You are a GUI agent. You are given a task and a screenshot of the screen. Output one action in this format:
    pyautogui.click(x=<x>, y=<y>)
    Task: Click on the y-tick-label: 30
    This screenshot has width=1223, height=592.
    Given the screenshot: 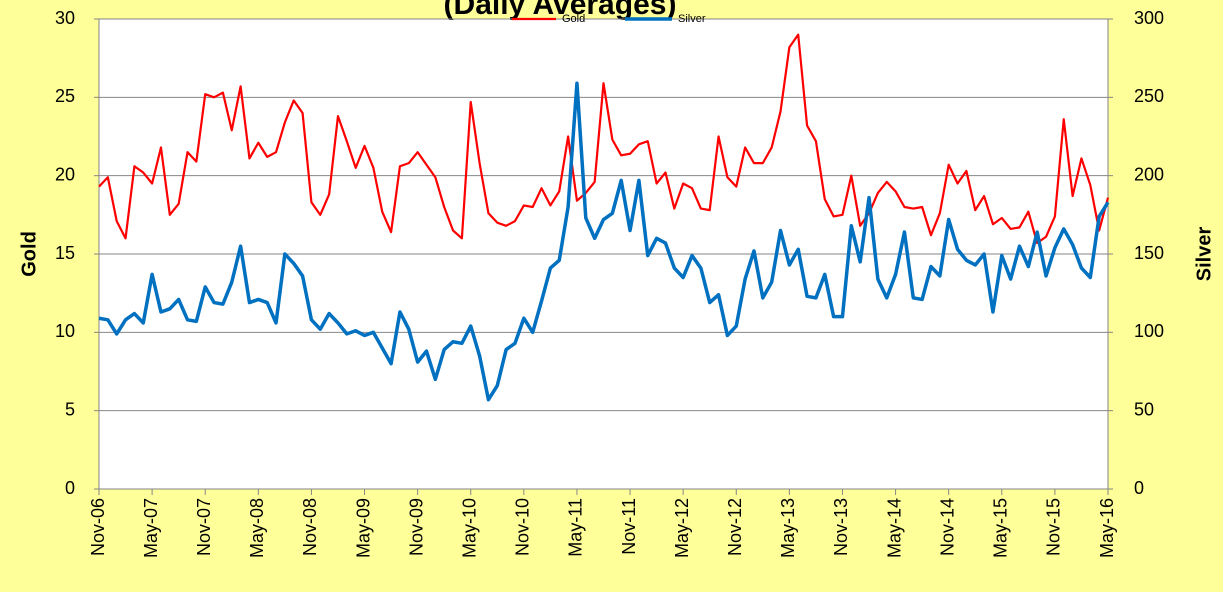 What is the action you would take?
    pyautogui.click(x=65, y=18)
    